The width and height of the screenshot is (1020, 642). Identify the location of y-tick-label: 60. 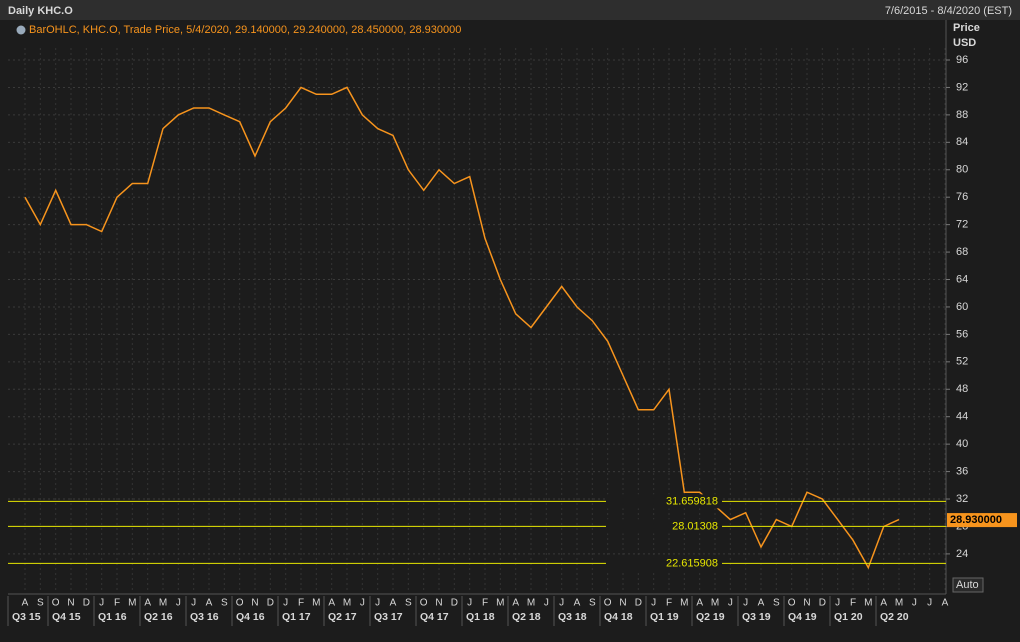
(962, 307).